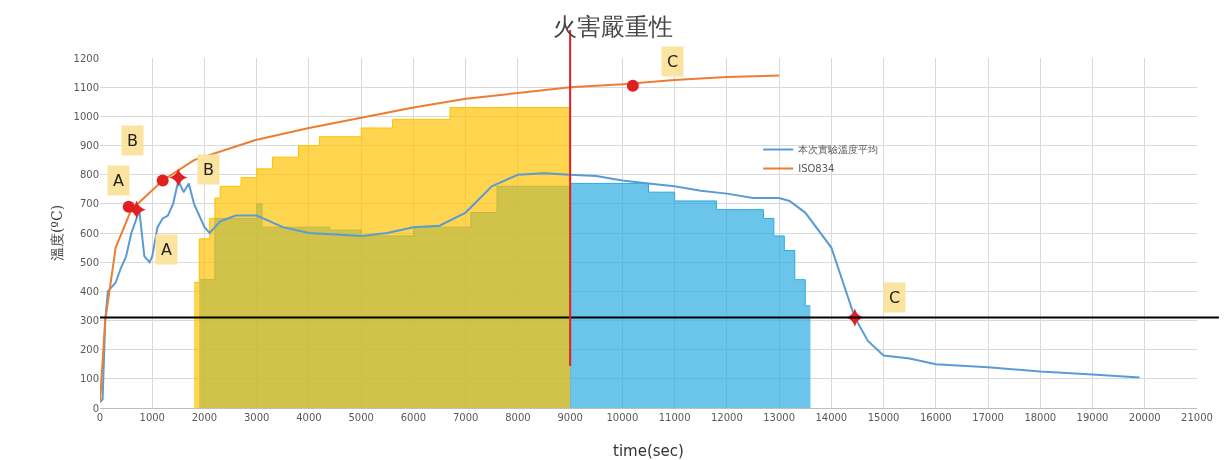  I want to click on x-tick-label: 19000, so click(1092, 417).